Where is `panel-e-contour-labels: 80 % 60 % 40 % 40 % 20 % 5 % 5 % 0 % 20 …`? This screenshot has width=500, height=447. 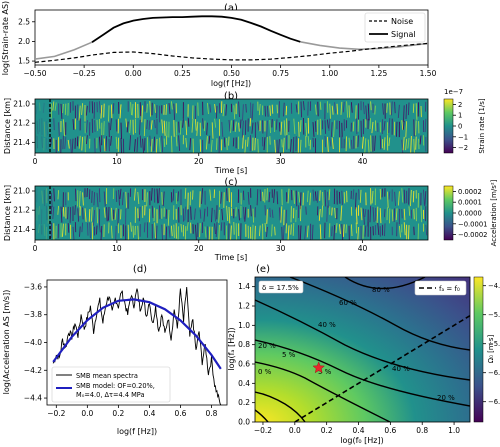
panel-e-contour-labels: 80 % 60 % 40 % 40 % 20 % 5 % 5 % 0 % 20 … is located at coordinates (356, 344).